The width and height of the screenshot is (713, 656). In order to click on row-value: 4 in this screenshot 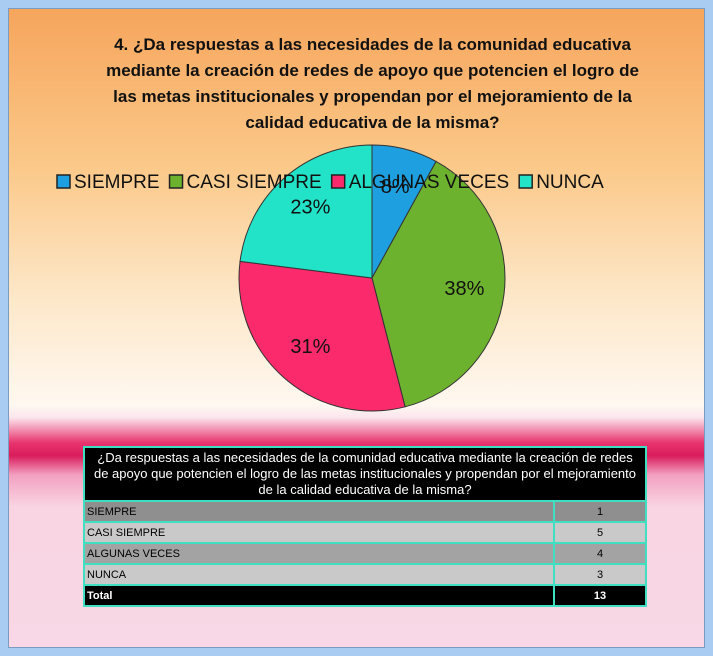, I will do `click(600, 553)`.